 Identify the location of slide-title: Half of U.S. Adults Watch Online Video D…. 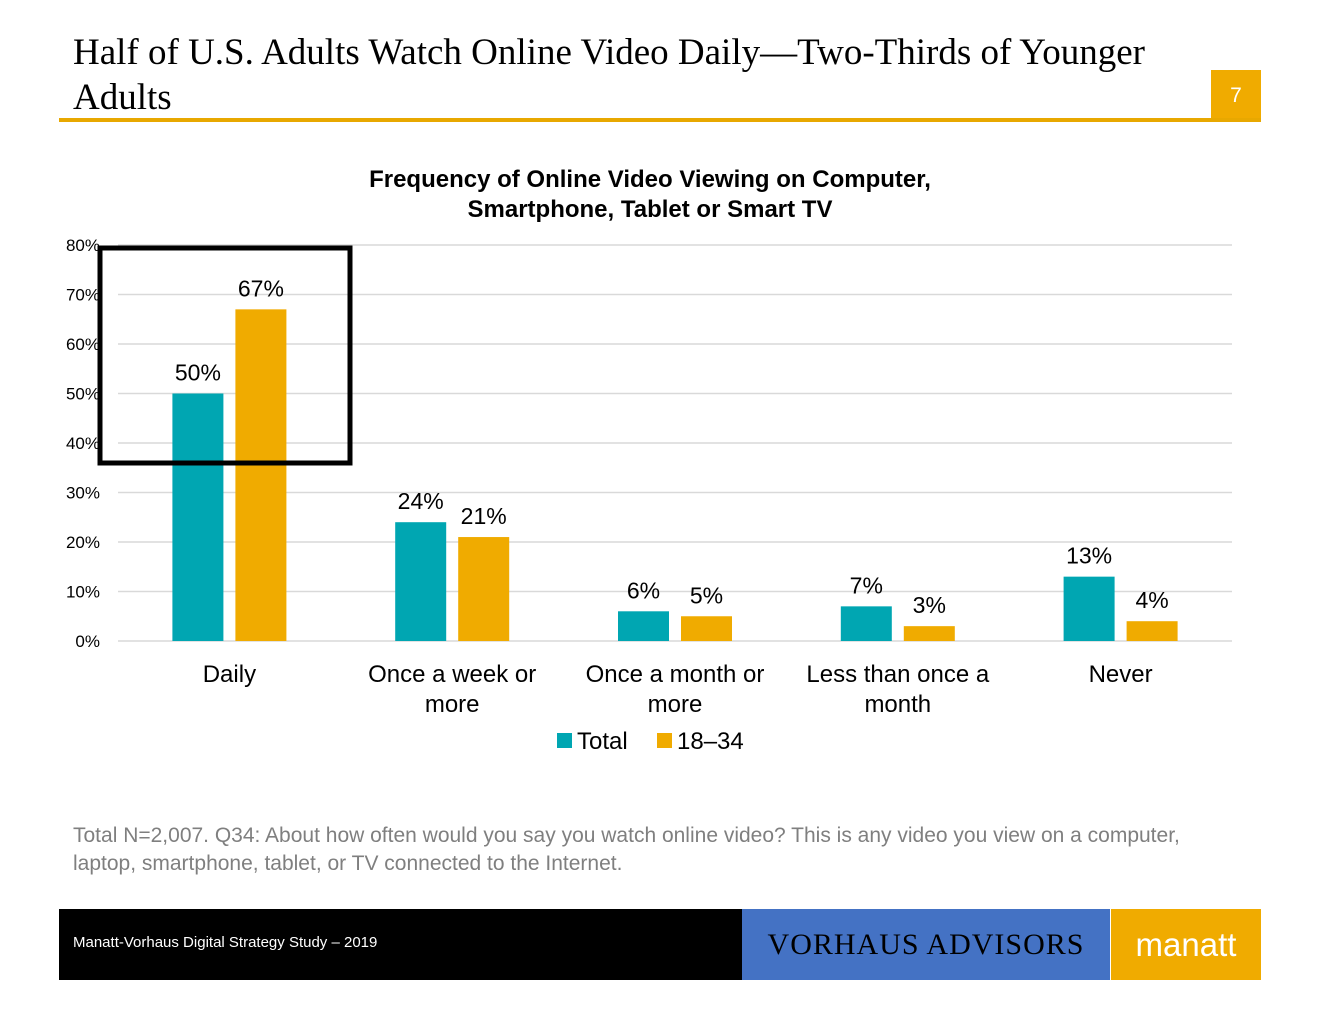
(609, 75).